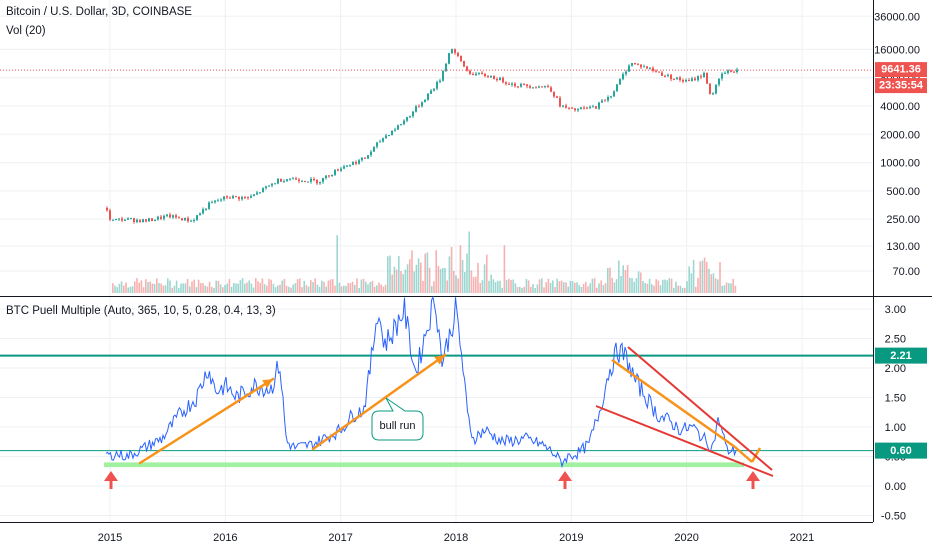 This screenshot has height=550, width=932. What do you see at coordinates (99, 12) in the screenshot?
I see `symbol-legend: Bitcoin / U.S. Dollar, 3D, COINBASE` at bounding box center [99, 12].